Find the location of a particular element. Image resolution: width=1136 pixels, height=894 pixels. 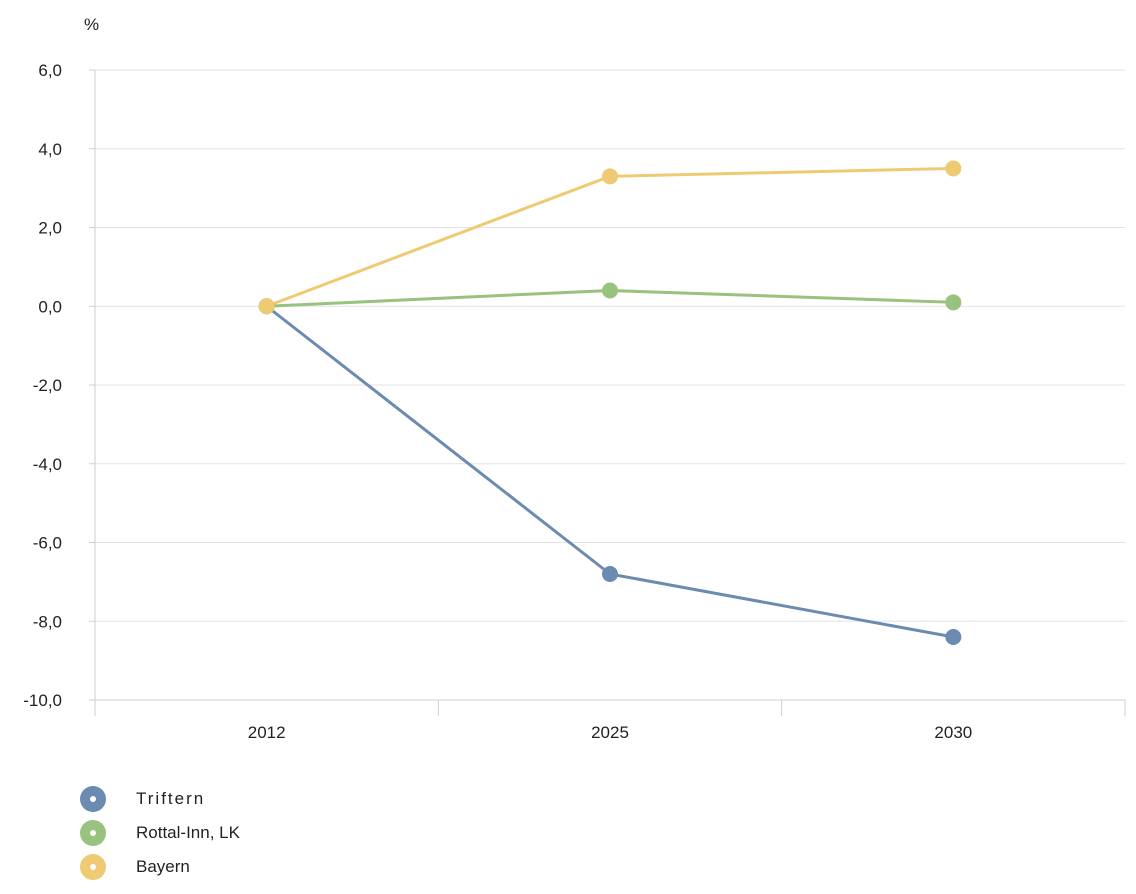

x-tick-label: 2012 is located at coordinates (267, 732).